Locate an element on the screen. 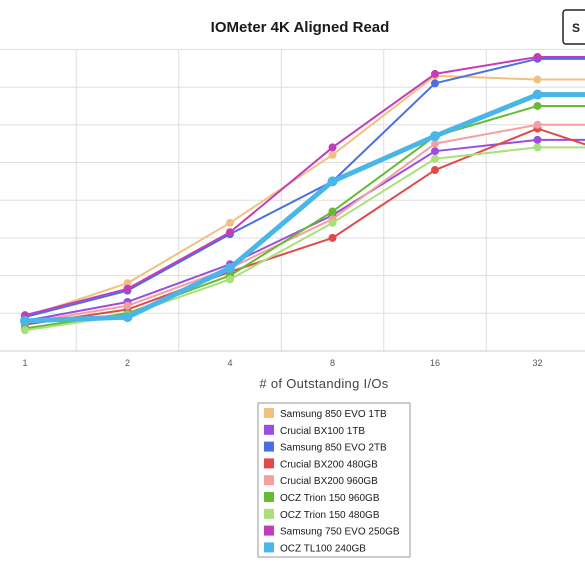 Image resolution: width=585 pixels, height=585 pixels. legend-label: Crucial BX100 1TB is located at coordinates (322, 431).